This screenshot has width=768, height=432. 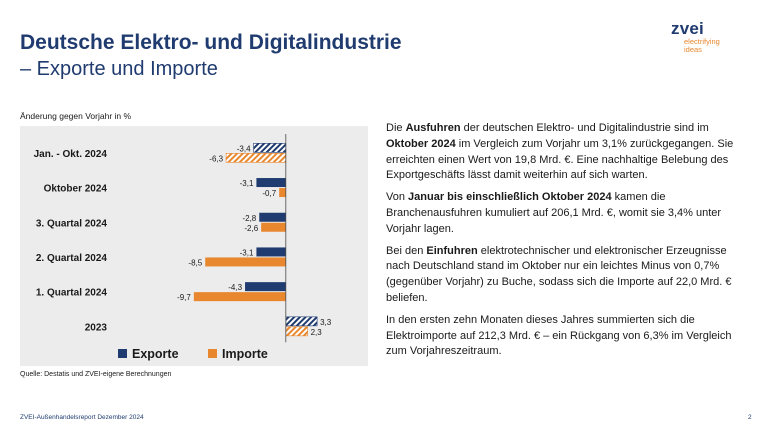 I want to click on data-label: -9,7, so click(x=184, y=297).